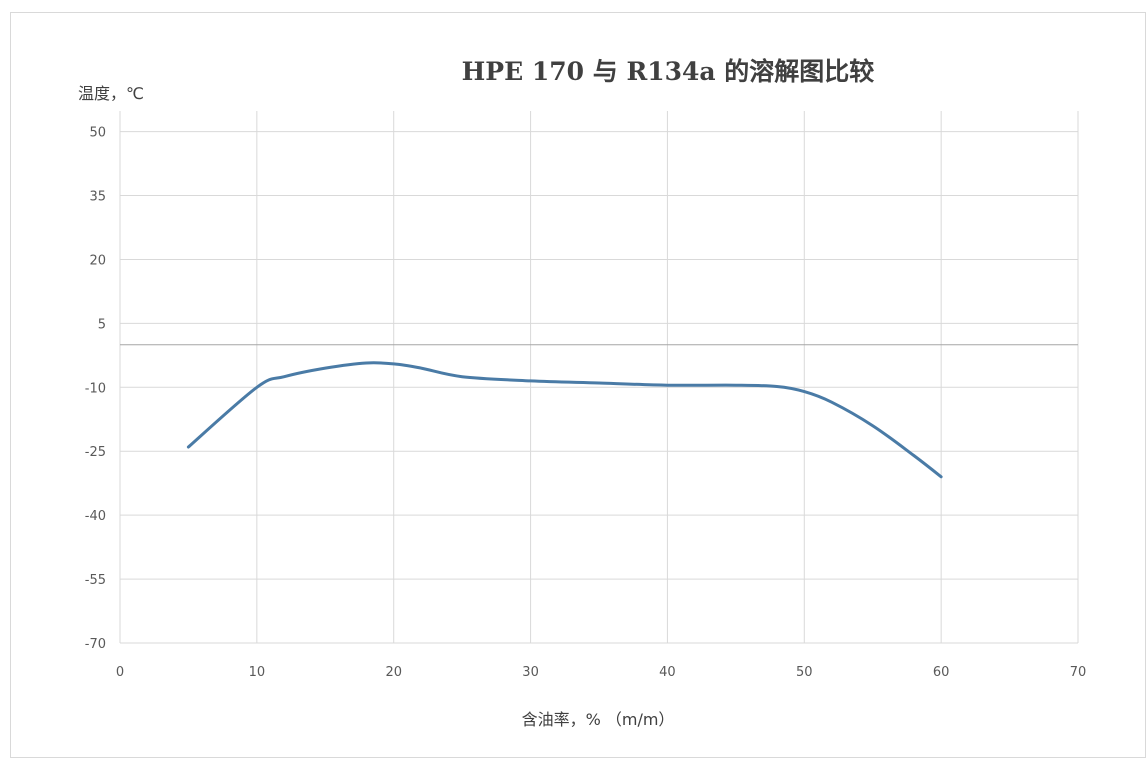 The height and width of the screenshot is (760, 1148). What do you see at coordinates (257, 672) in the screenshot?
I see `x-tick-label-1: 10` at bounding box center [257, 672].